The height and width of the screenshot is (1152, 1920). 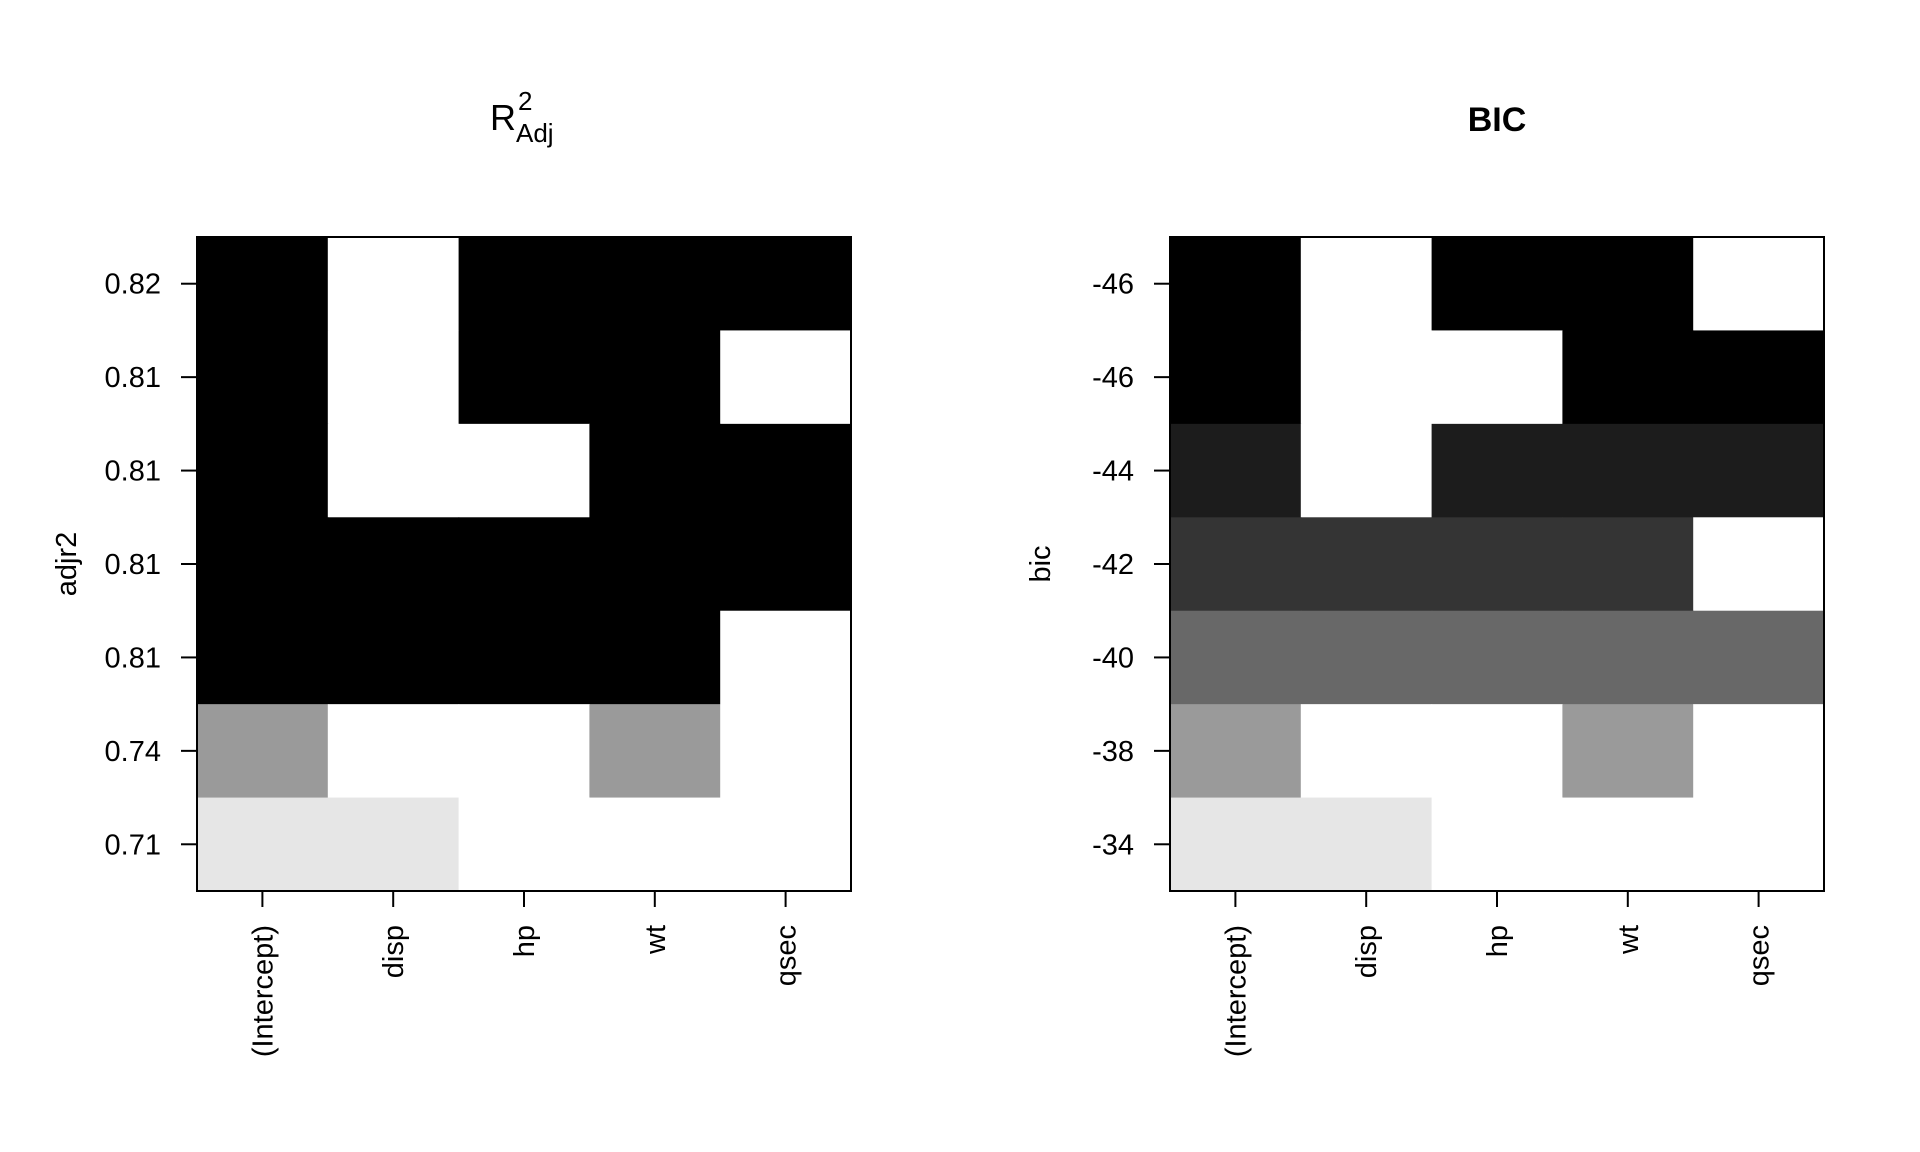 What do you see at coordinates (1498, 974) in the screenshot?
I see `bic-x-ticks: (Intercept) disp hp wt qsec` at bounding box center [1498, 974].